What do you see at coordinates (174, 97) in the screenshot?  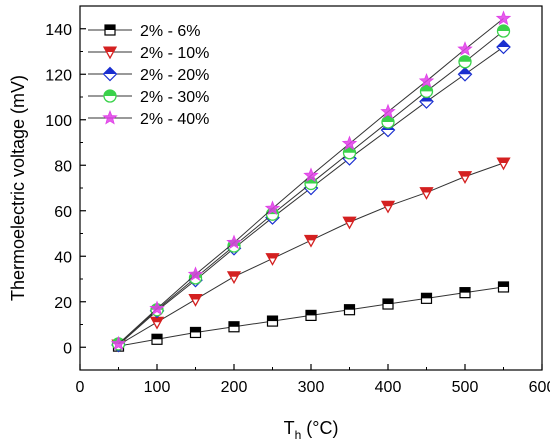 I see `legend-label: 2% - 30%` at bounding box center [174, 97].